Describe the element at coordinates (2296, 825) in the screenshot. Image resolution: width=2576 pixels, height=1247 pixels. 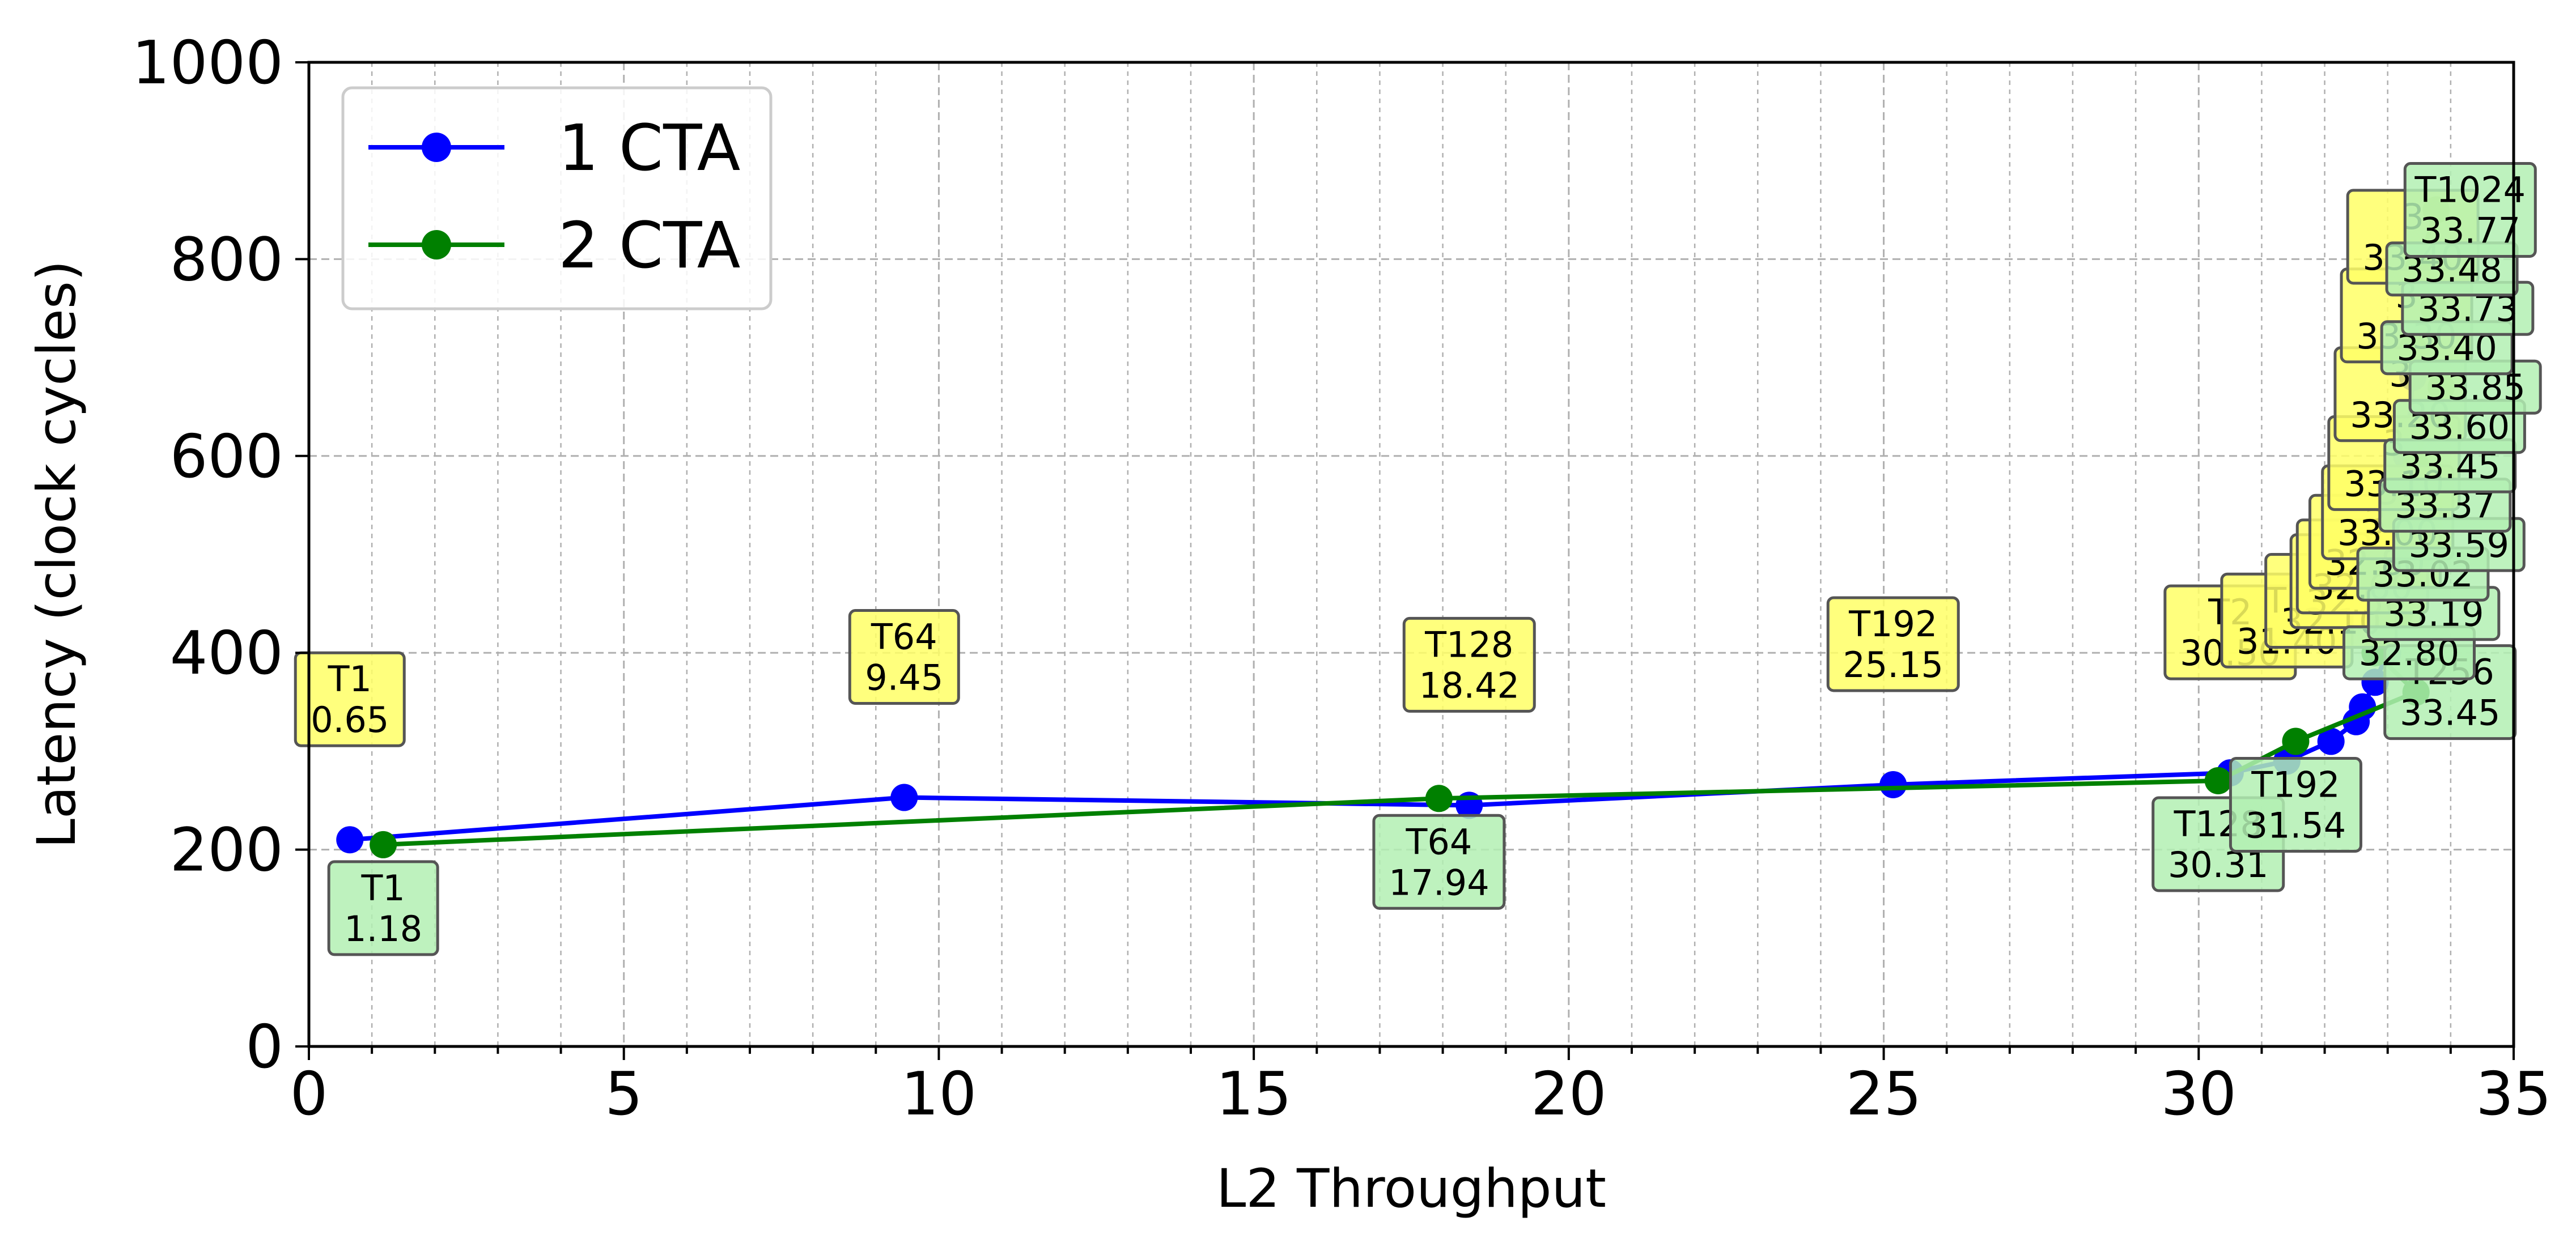
I see `annotation-text: 31.54` at that location.